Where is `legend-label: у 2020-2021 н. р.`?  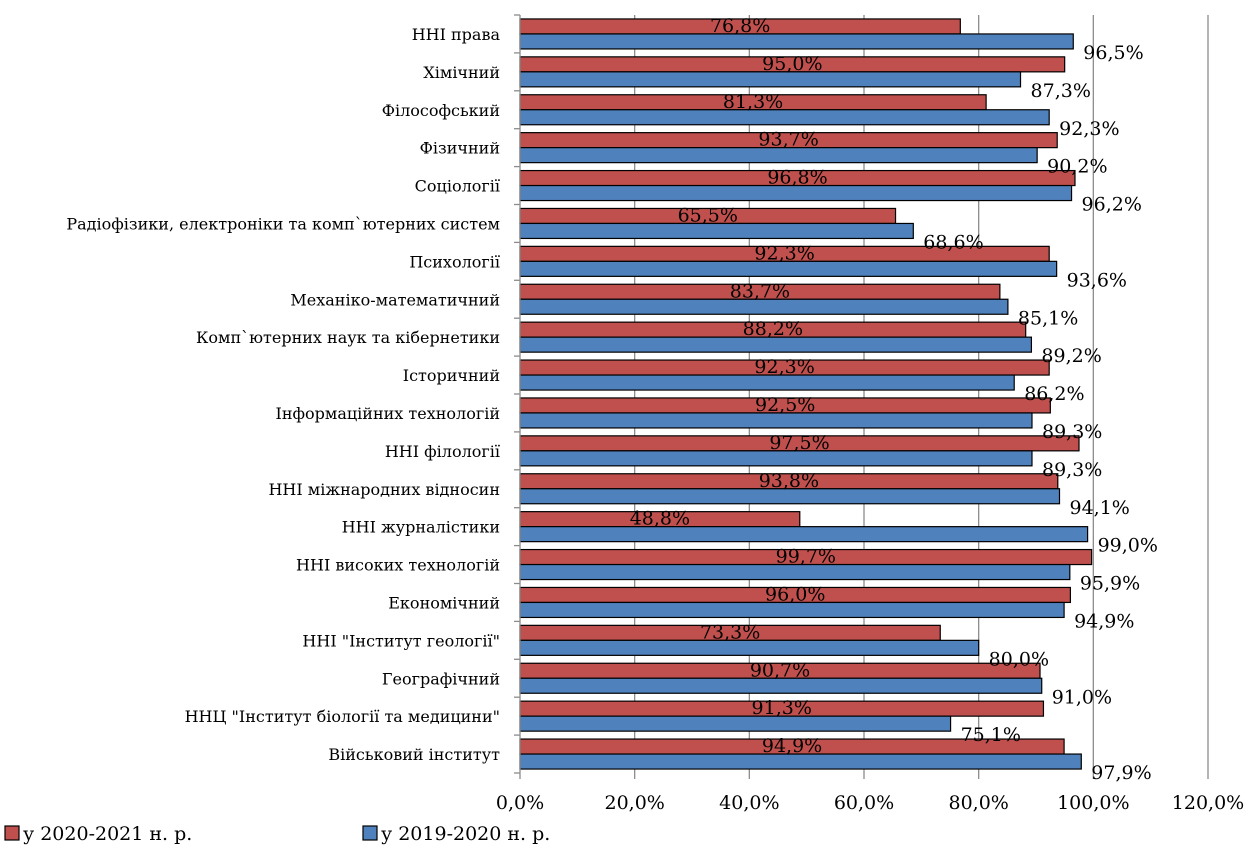
legend-label: у 2020-2021 н. р. is located at coordinates (107, 834).